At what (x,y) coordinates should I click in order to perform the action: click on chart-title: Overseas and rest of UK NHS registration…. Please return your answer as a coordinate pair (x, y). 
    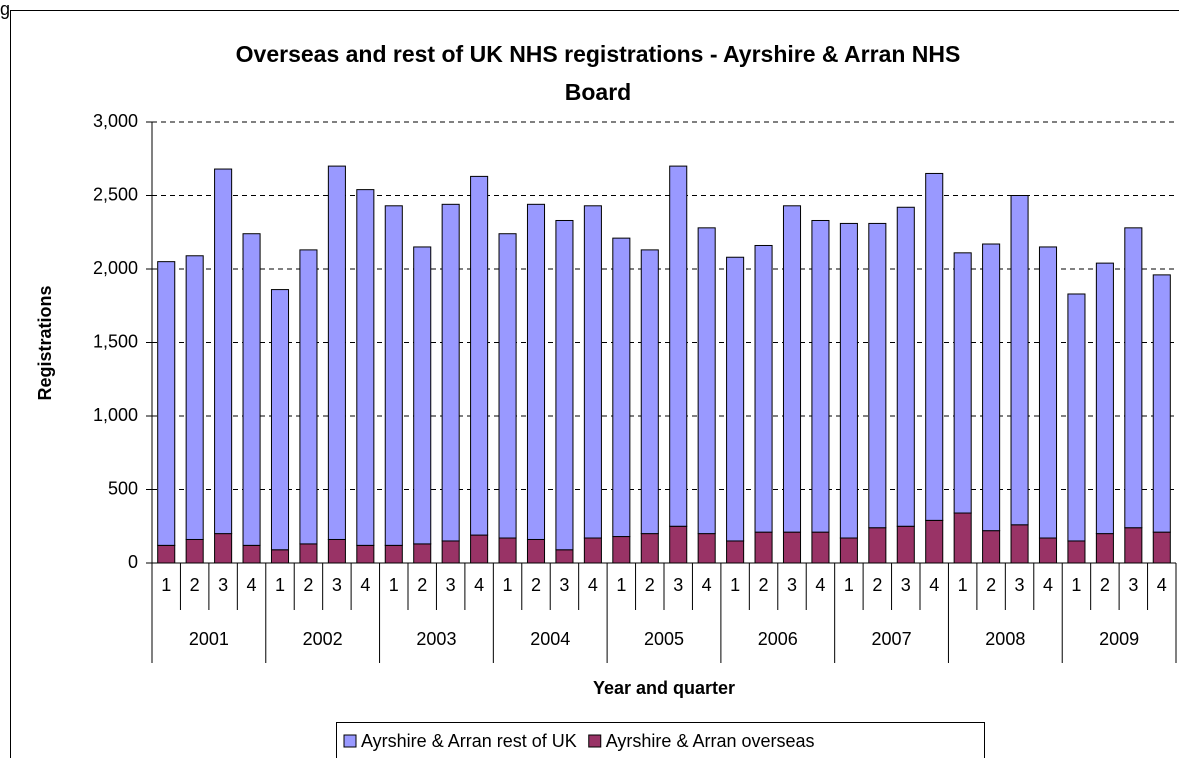
    Looking at the image, I should click on (598, 54).